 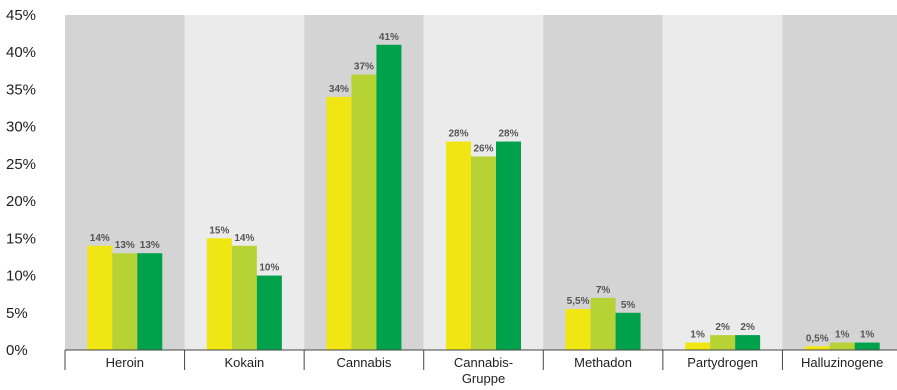 What do you see at coordinates (21, 183) in the screenshot?
I see `y-axis: 0% 5% 10% 15% 20% 25% 30% 35% 40% 45%` at bounding box center [21, 183].